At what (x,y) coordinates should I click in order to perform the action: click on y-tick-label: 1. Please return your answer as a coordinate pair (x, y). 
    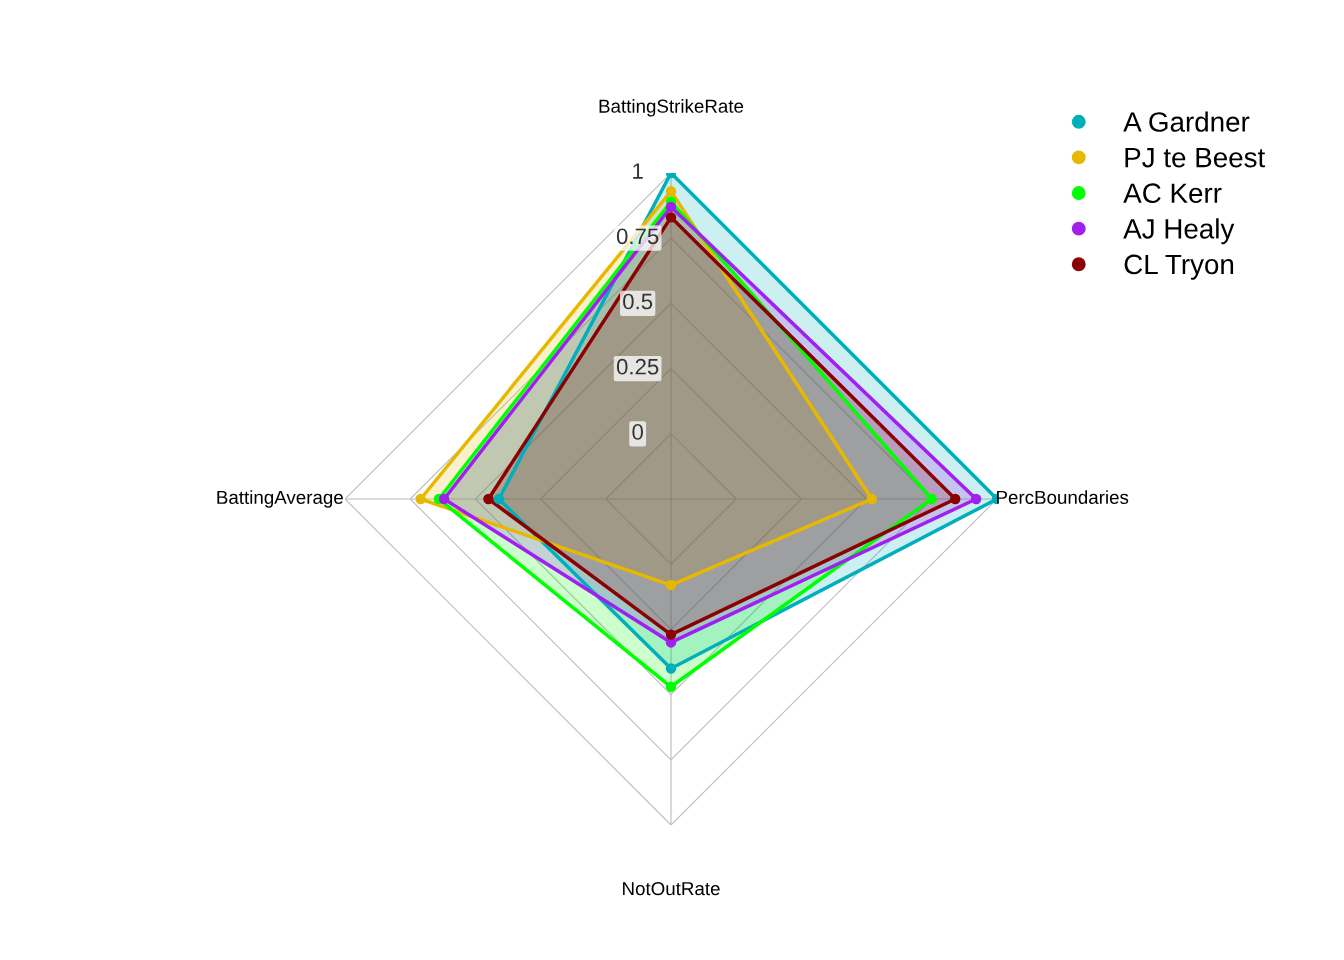
    Looking at the image, I should click on (638, 171).